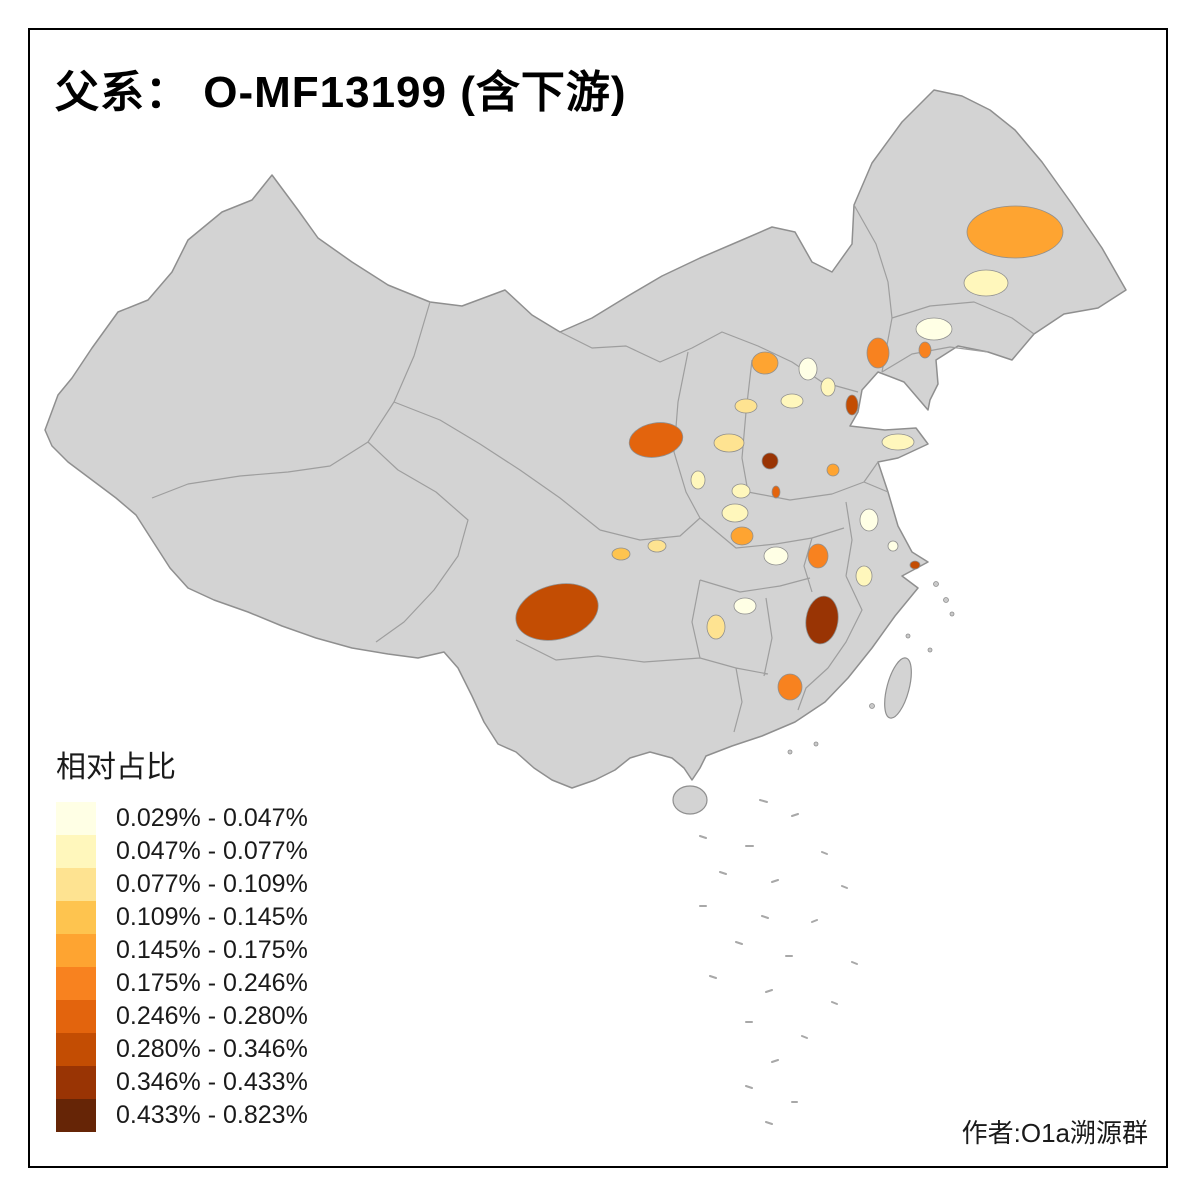  I want to click on legend-label: 0.077% - 0.109%, so click(212, 884).